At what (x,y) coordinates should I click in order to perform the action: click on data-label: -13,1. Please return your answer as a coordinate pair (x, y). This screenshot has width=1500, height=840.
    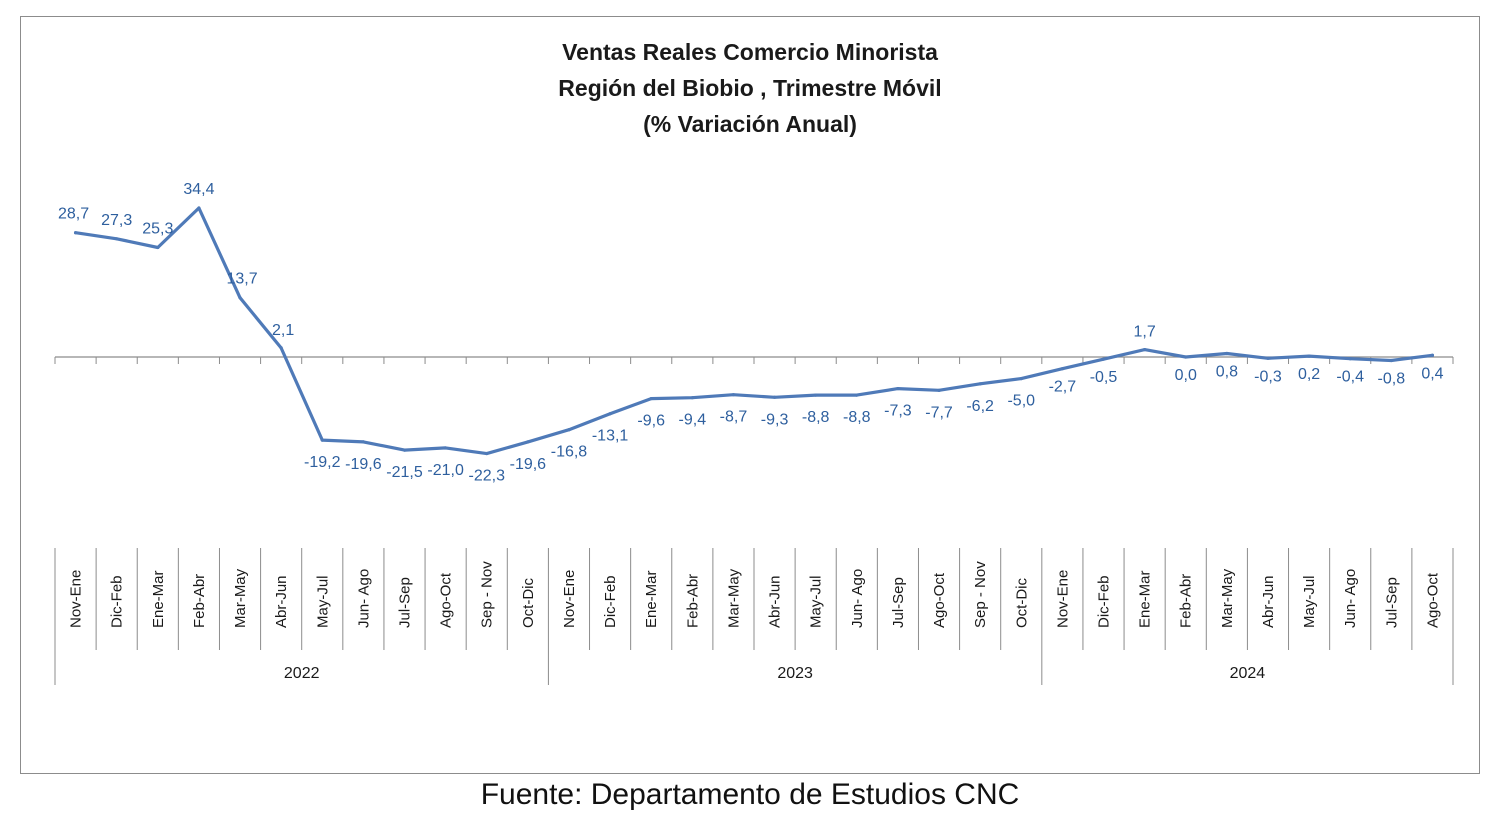
    Looking at the image, I should click on (610, 436).